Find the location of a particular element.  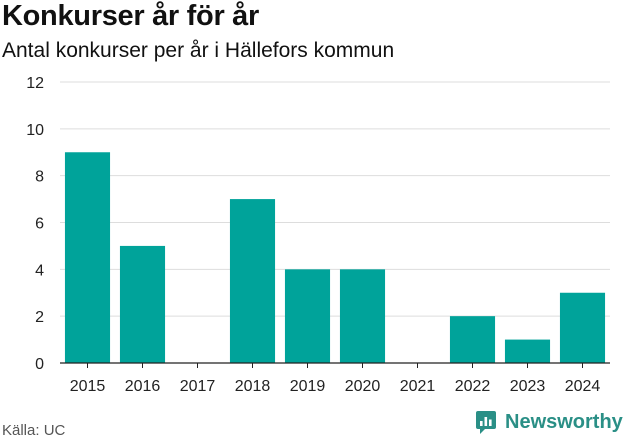

bar-2018 is located at coordinates (252, 281).